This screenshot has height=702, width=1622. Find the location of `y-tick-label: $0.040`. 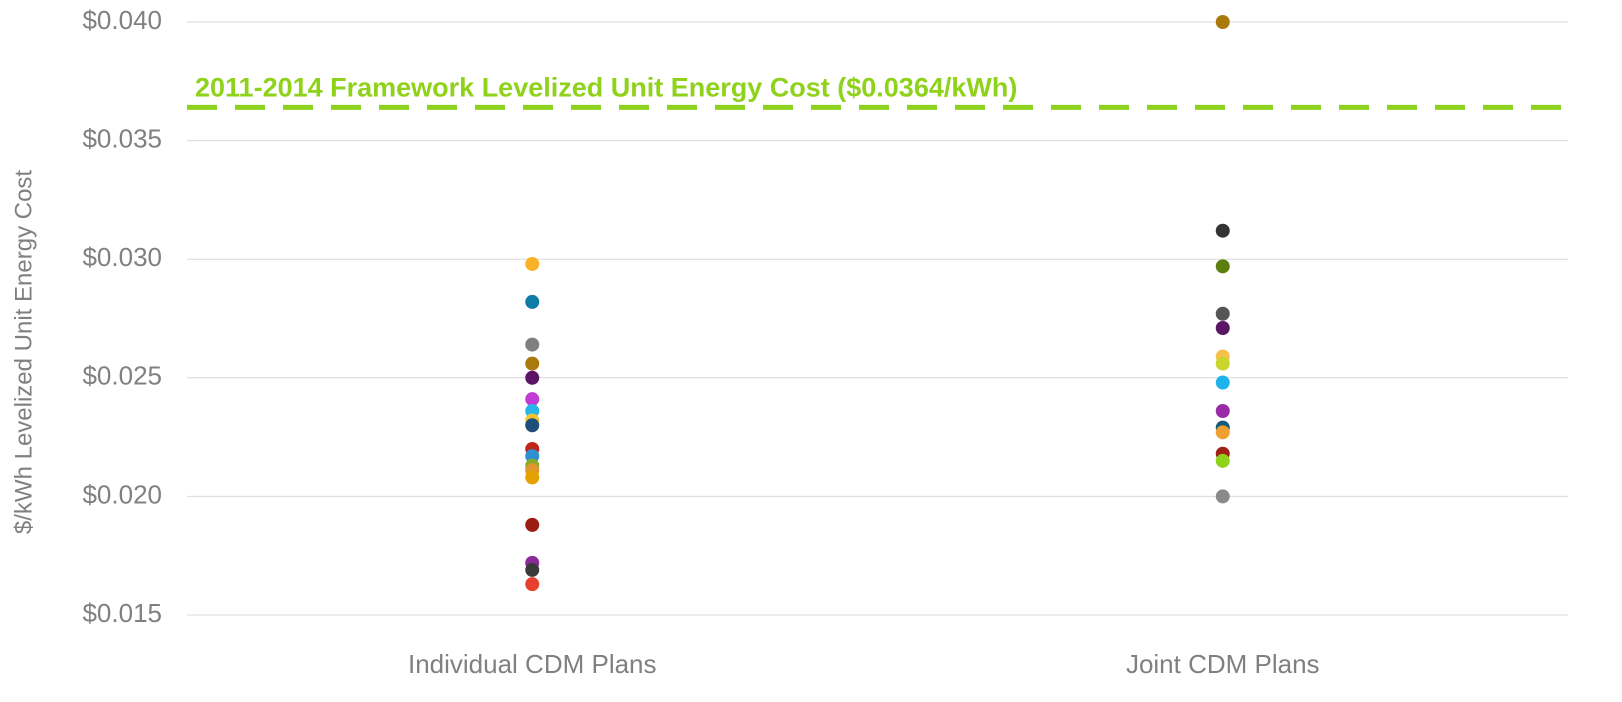

y-tick-label: $0.040 is located at coordinates (122, 20).